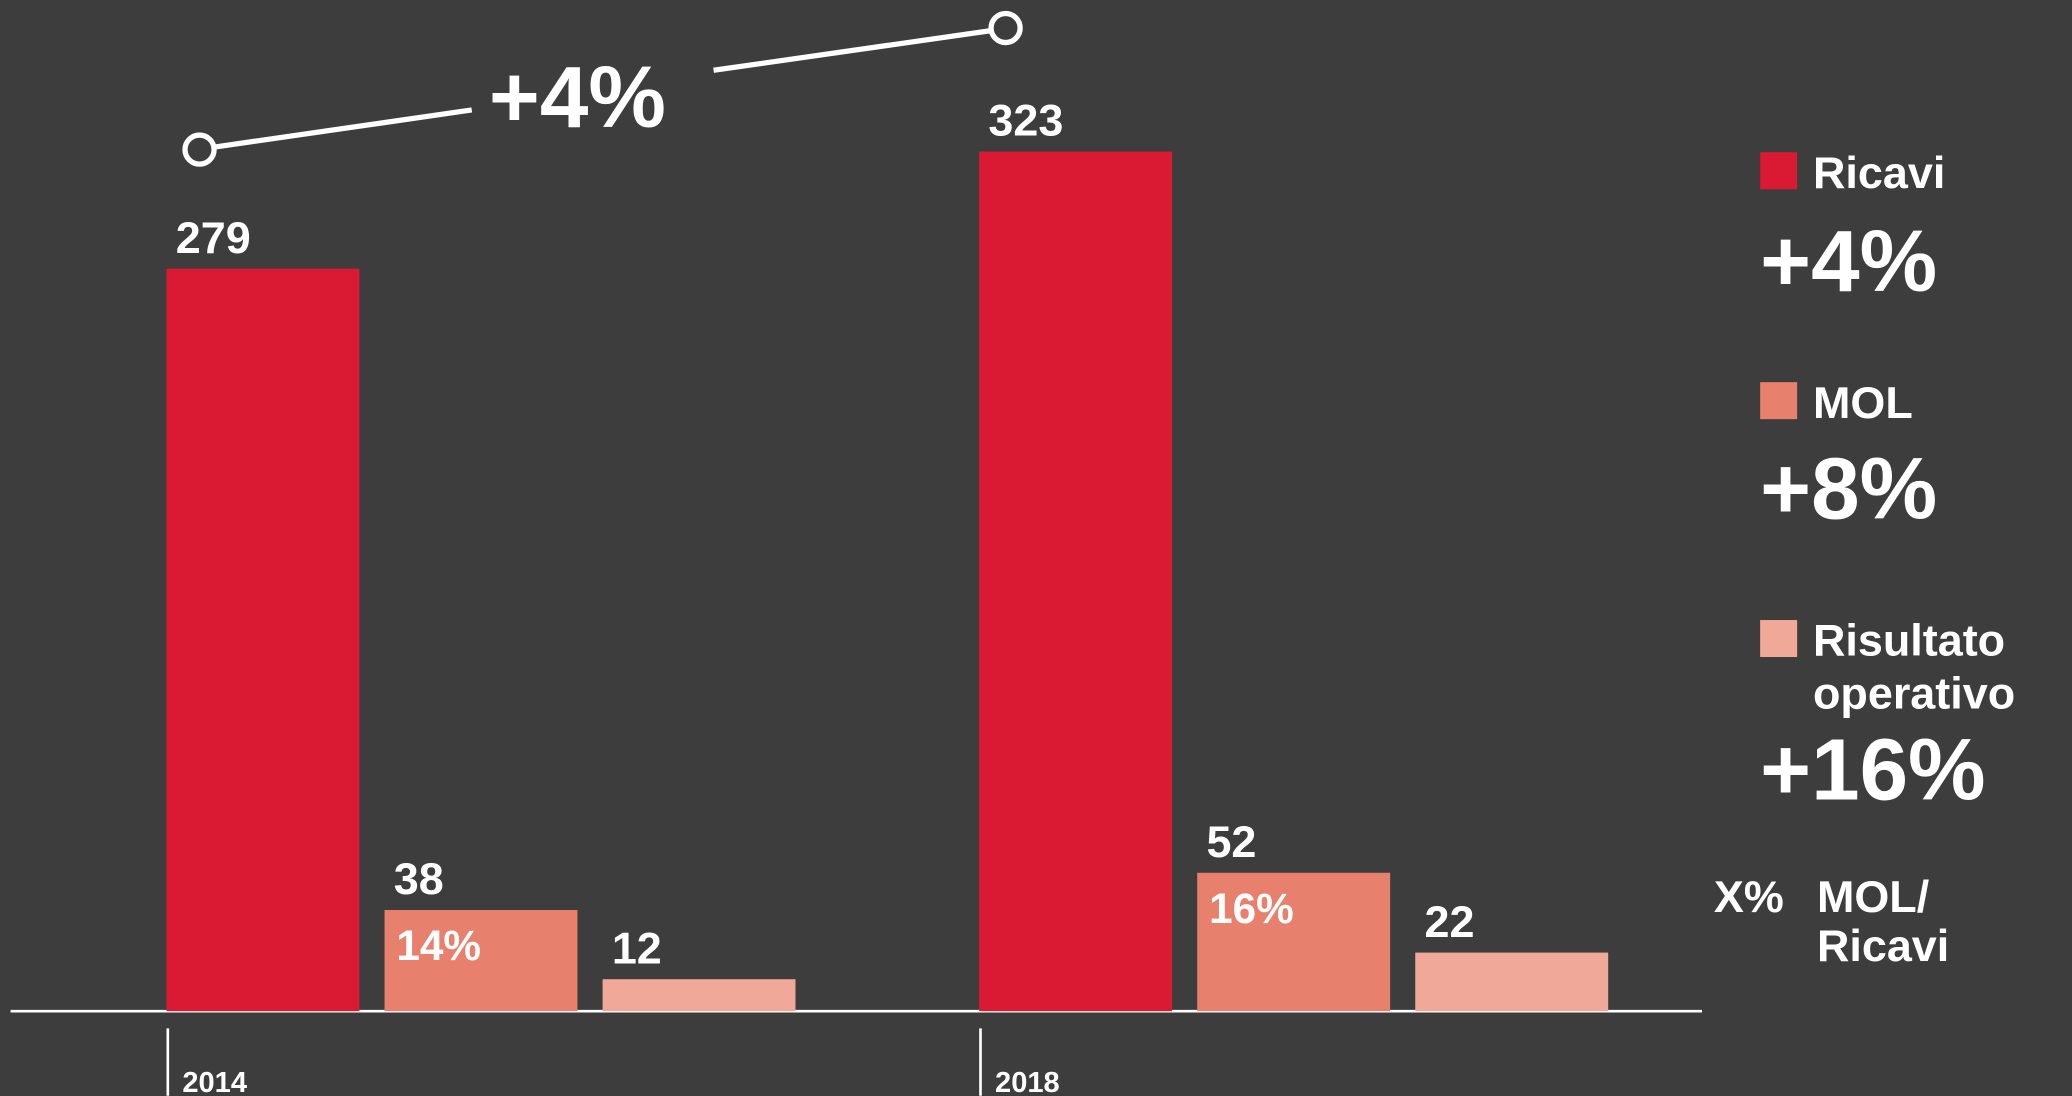  Describe the element at coordinates (213, 237) in the screenshot. I see `value-label: 279` at that location.